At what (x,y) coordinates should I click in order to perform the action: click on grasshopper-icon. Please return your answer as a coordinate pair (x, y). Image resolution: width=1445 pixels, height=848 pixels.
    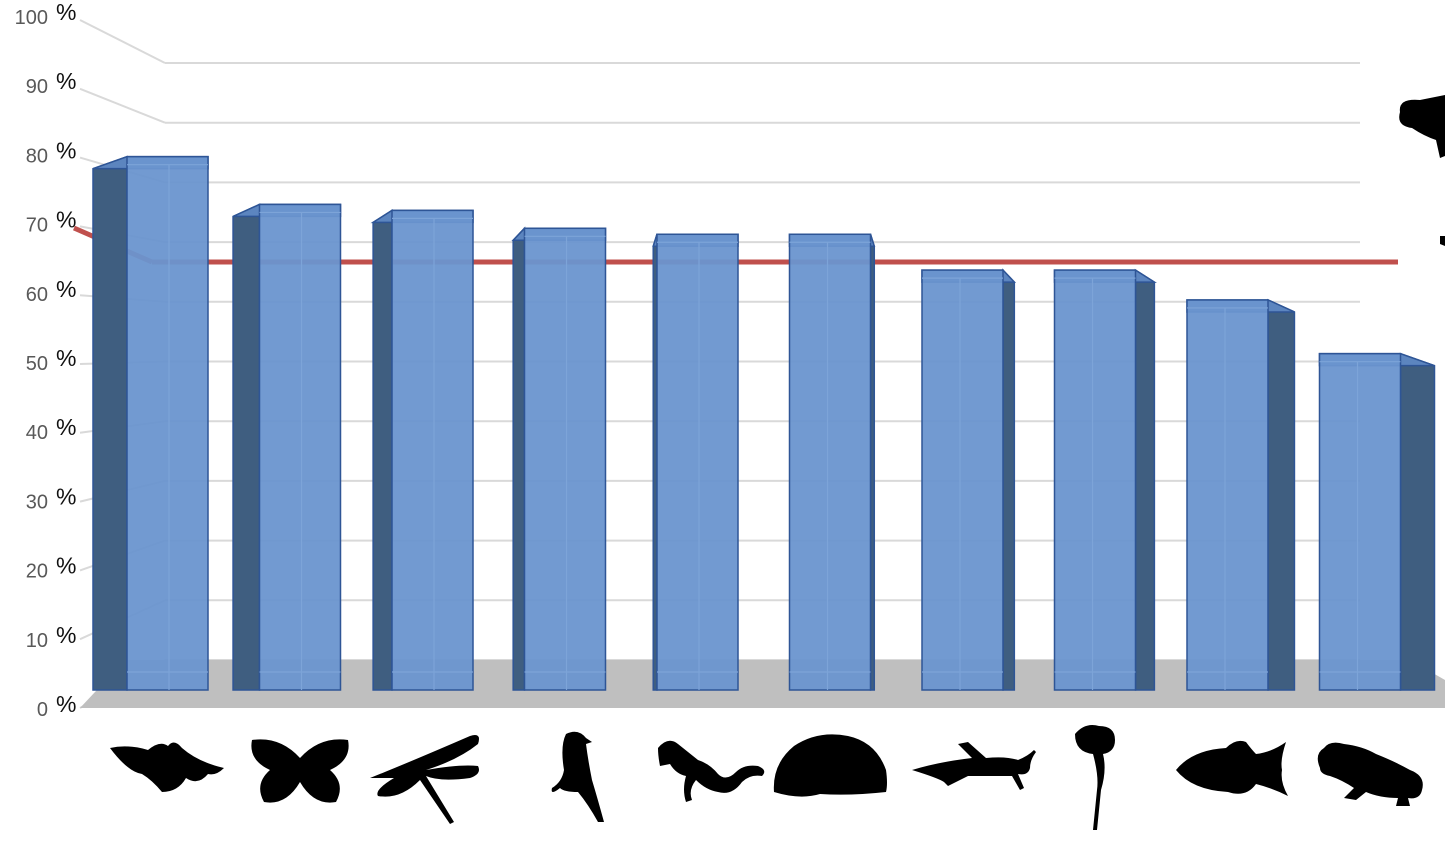
    Looking at the image, I should click on (974, 766).